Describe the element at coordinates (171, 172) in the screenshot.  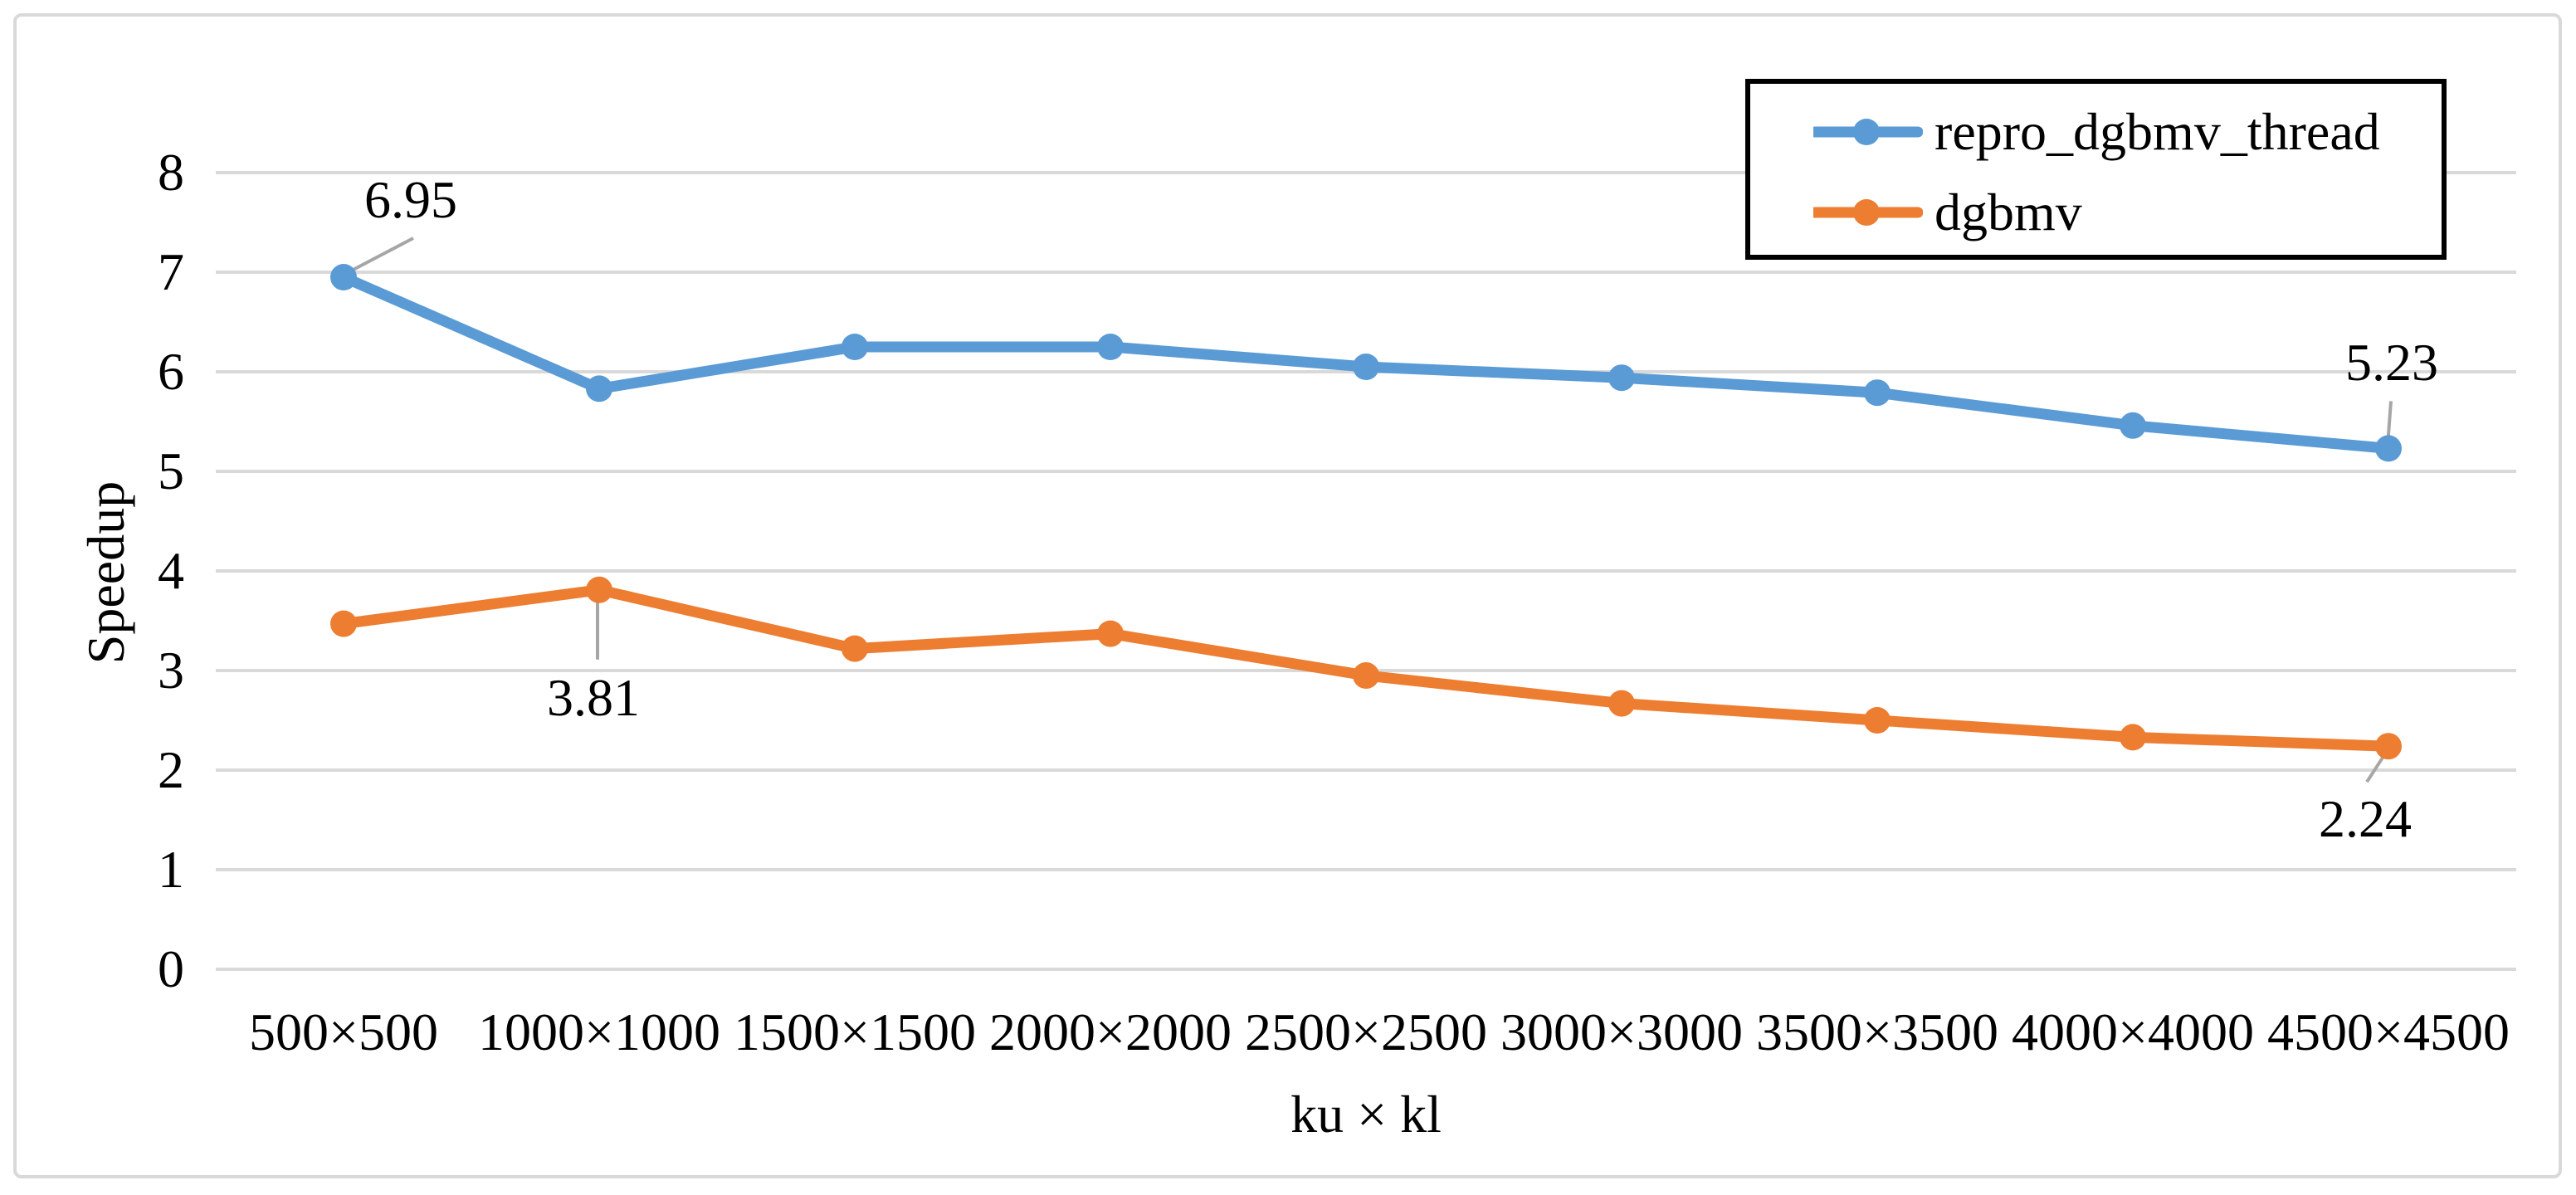
I see `y-tick-label: 8` at that location.